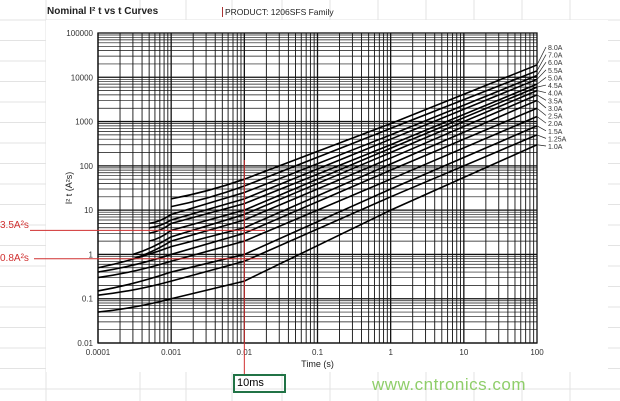 This screenshot has height=401, width=620. Describe the element at coordinates (84, 122) in the screenshot. I see `y-tick-label: 1000` at that location.